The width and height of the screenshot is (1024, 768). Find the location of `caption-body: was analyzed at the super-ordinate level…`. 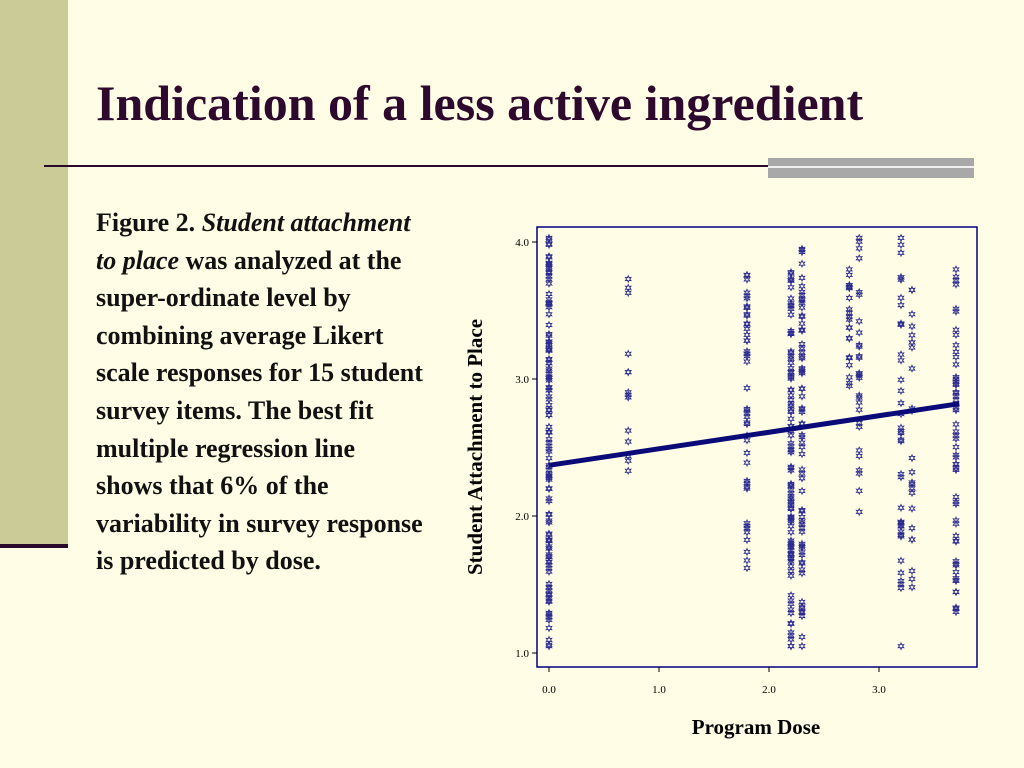

caption-body: was analyzed at the super-ordinate level… is located at coordinates (259, 410).